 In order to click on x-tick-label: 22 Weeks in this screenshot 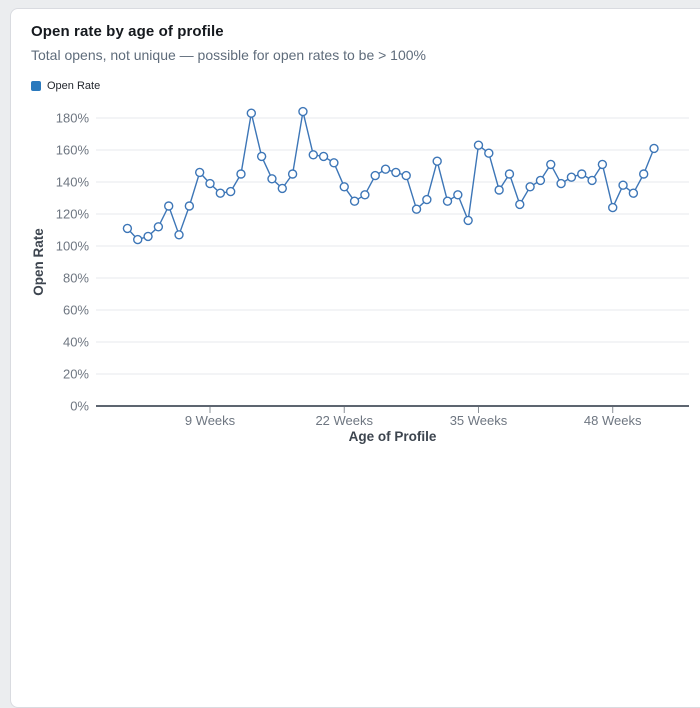, I will do `click(344, 420)`.